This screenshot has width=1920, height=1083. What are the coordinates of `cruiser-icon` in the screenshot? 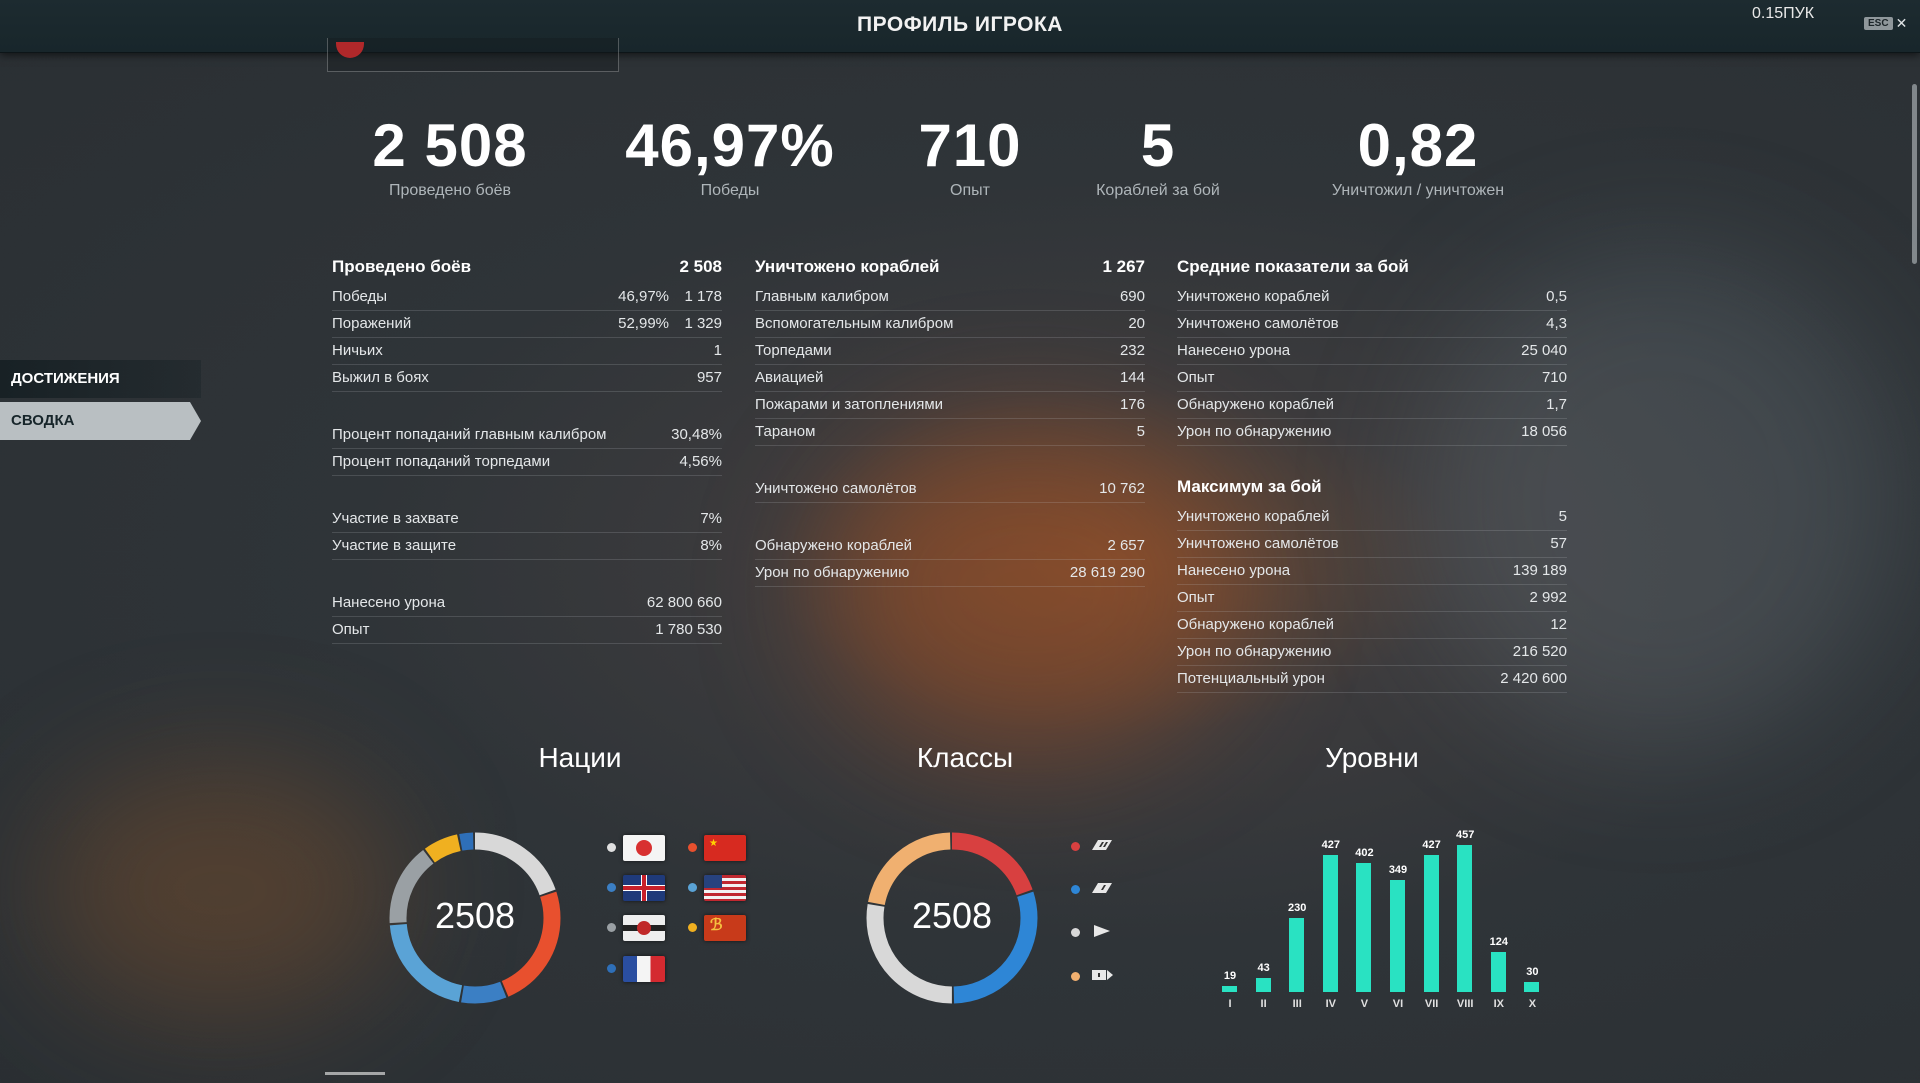 It's located at (1102, 931).